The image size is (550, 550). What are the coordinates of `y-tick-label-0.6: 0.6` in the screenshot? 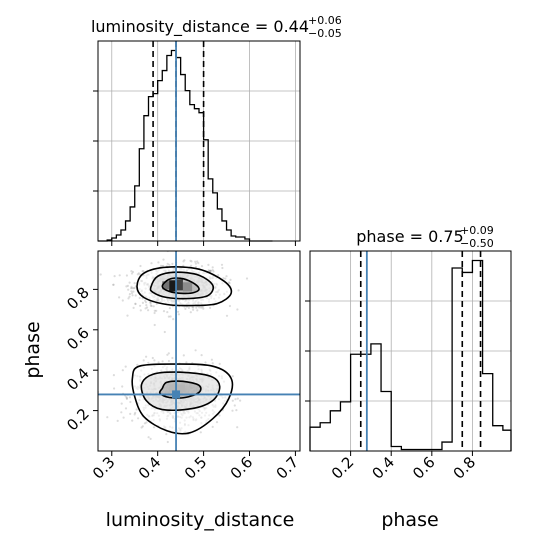 It's located at (78, 339).